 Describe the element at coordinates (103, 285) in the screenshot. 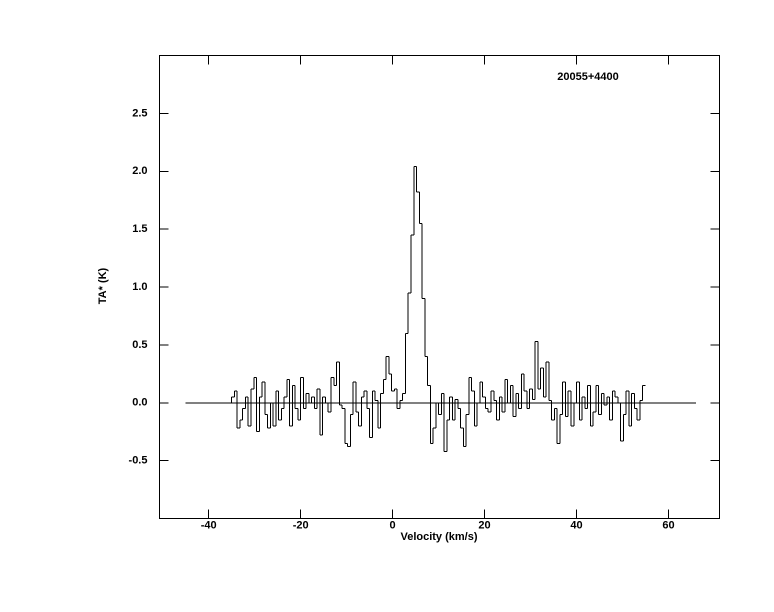

I see `y-axis-label: TA* (K)` at that location.